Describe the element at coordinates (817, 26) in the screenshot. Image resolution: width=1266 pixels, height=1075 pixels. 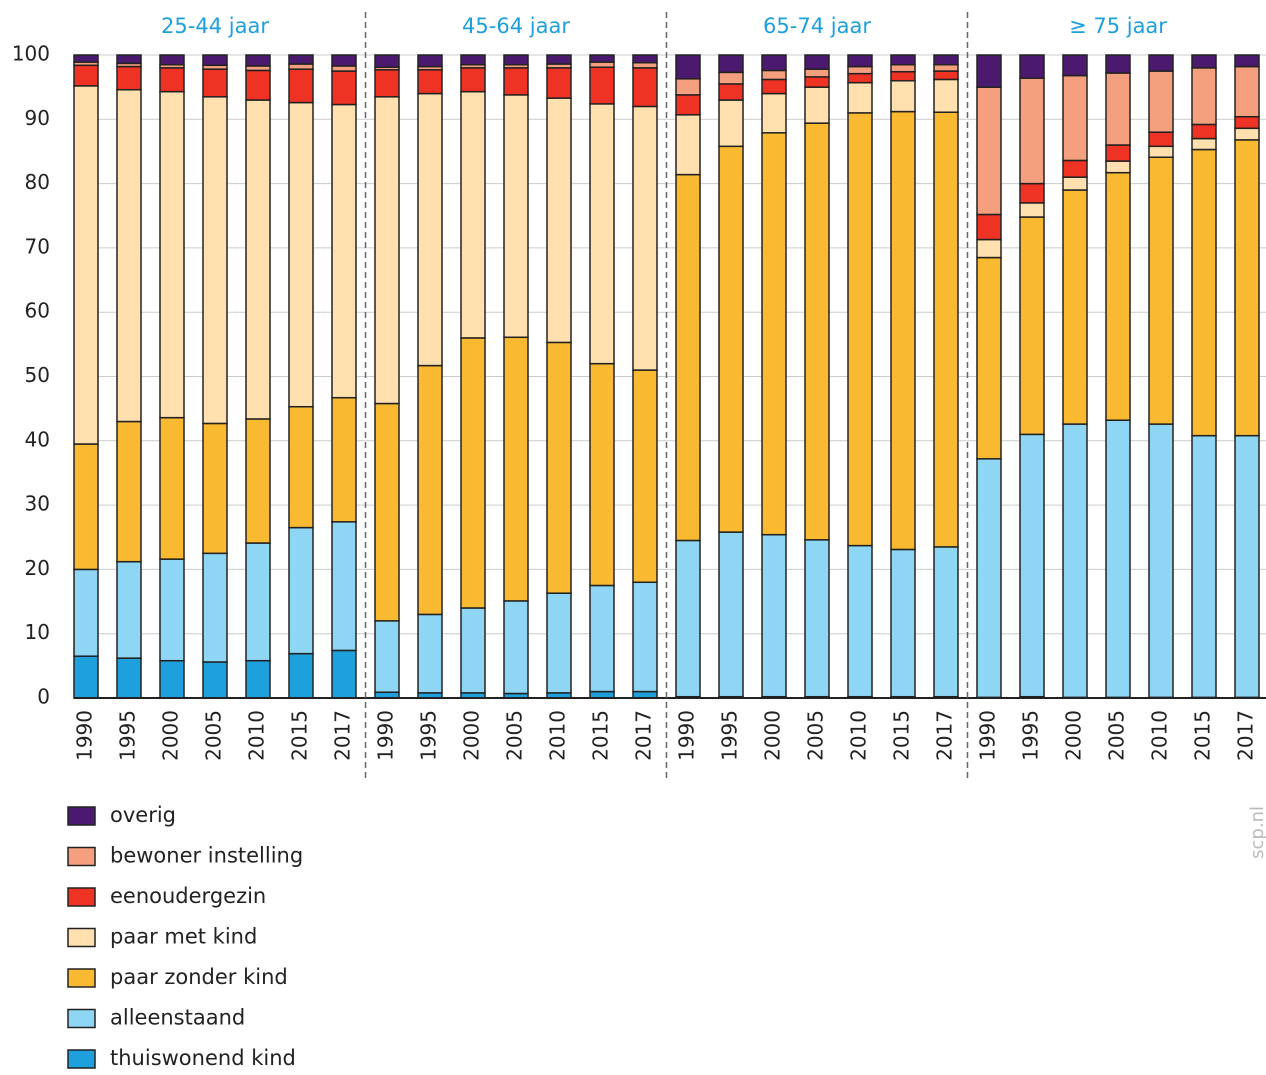
I see `group-label: 65-74 jaar` at that location.